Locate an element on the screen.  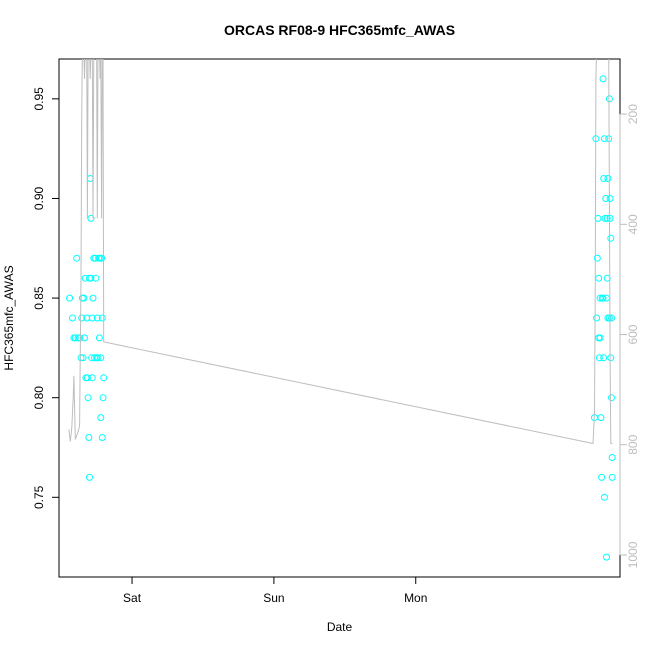
y-tick-label: 0.85 is located at coordinates (39, 298).